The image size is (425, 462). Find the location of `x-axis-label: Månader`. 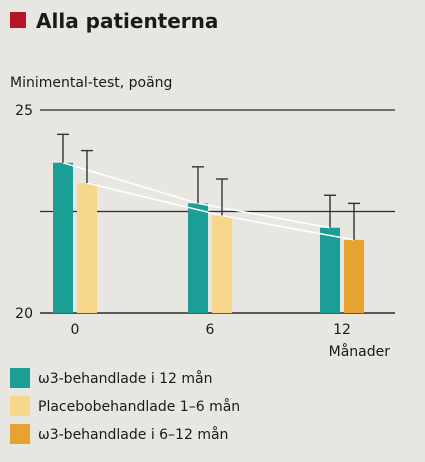

x-axis-label: Månader is located at coordinates (360, 351).